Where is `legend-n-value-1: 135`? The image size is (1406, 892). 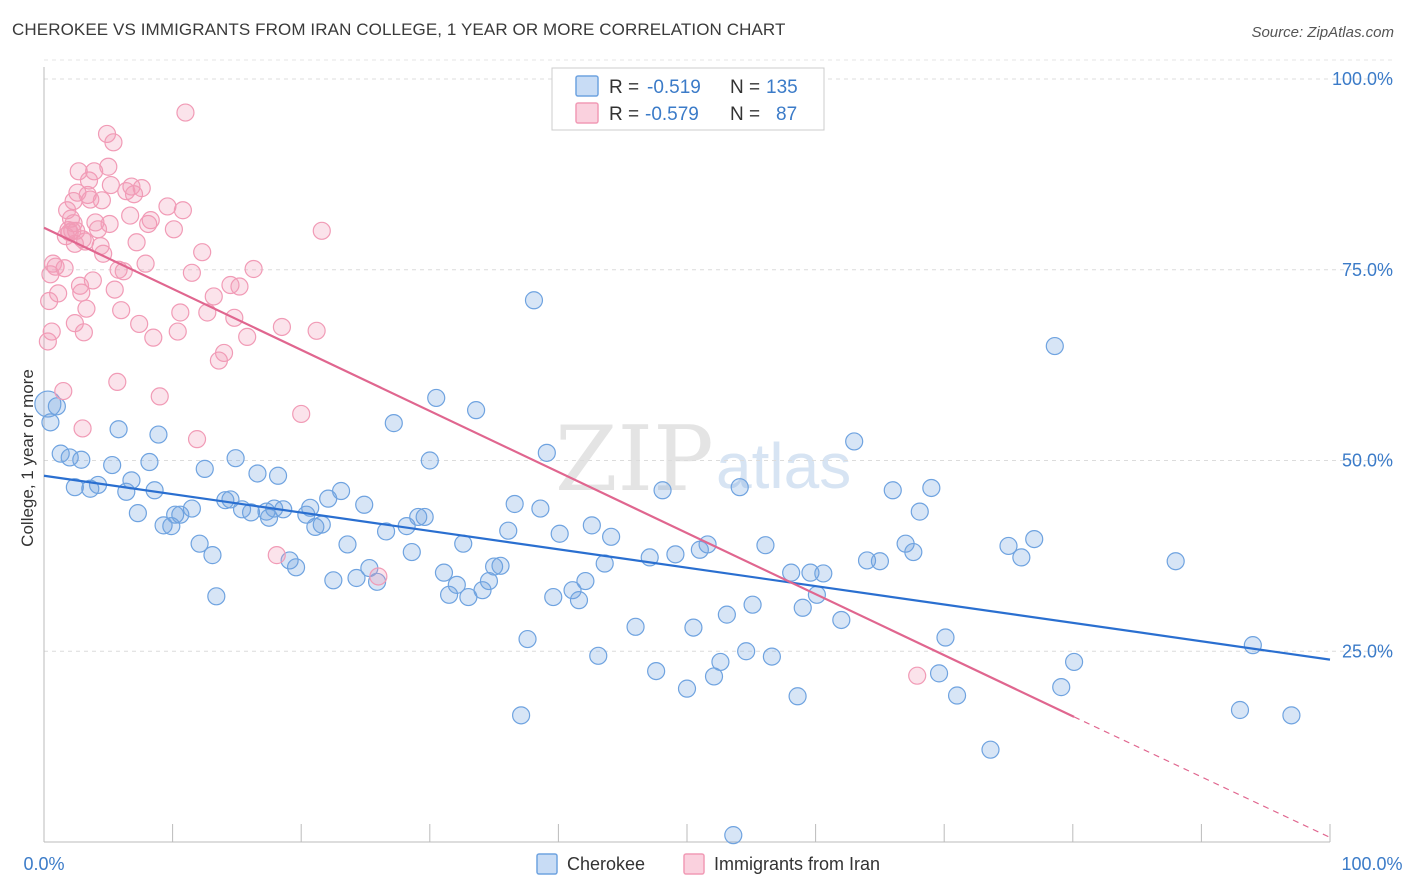
legend-n-value-1: 135 is located at coordinates (782, 87).